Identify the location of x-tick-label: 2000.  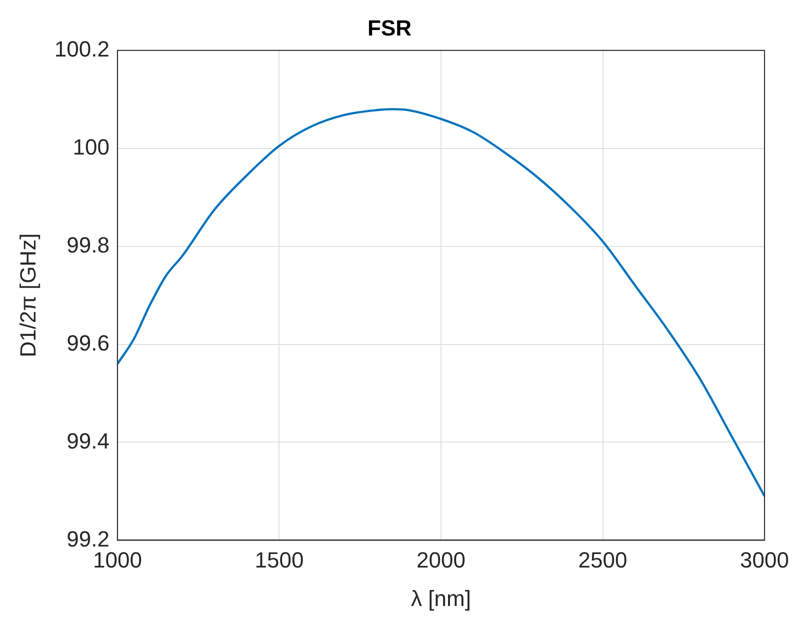
(441, 559).